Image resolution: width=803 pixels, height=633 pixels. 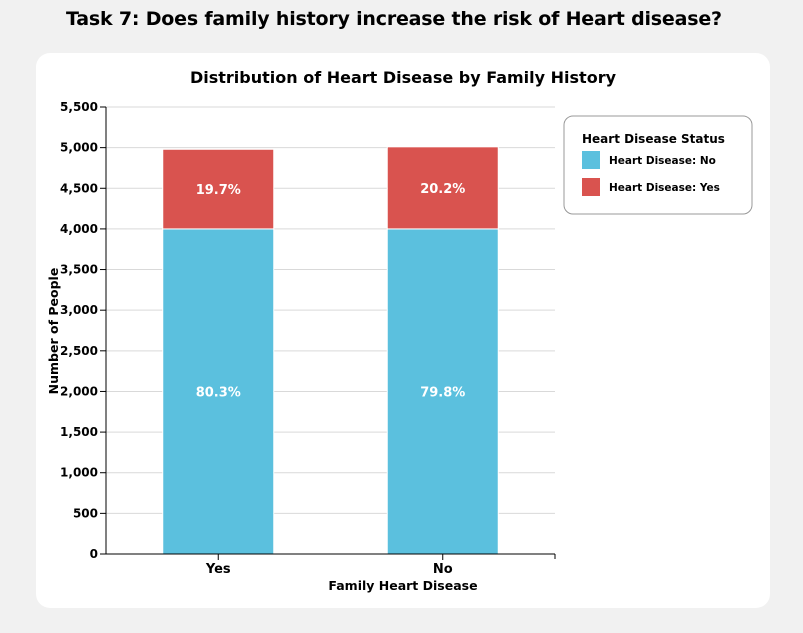 I want to click on legend-label: Heart Disease: Yes, so click(x=664, y=188).